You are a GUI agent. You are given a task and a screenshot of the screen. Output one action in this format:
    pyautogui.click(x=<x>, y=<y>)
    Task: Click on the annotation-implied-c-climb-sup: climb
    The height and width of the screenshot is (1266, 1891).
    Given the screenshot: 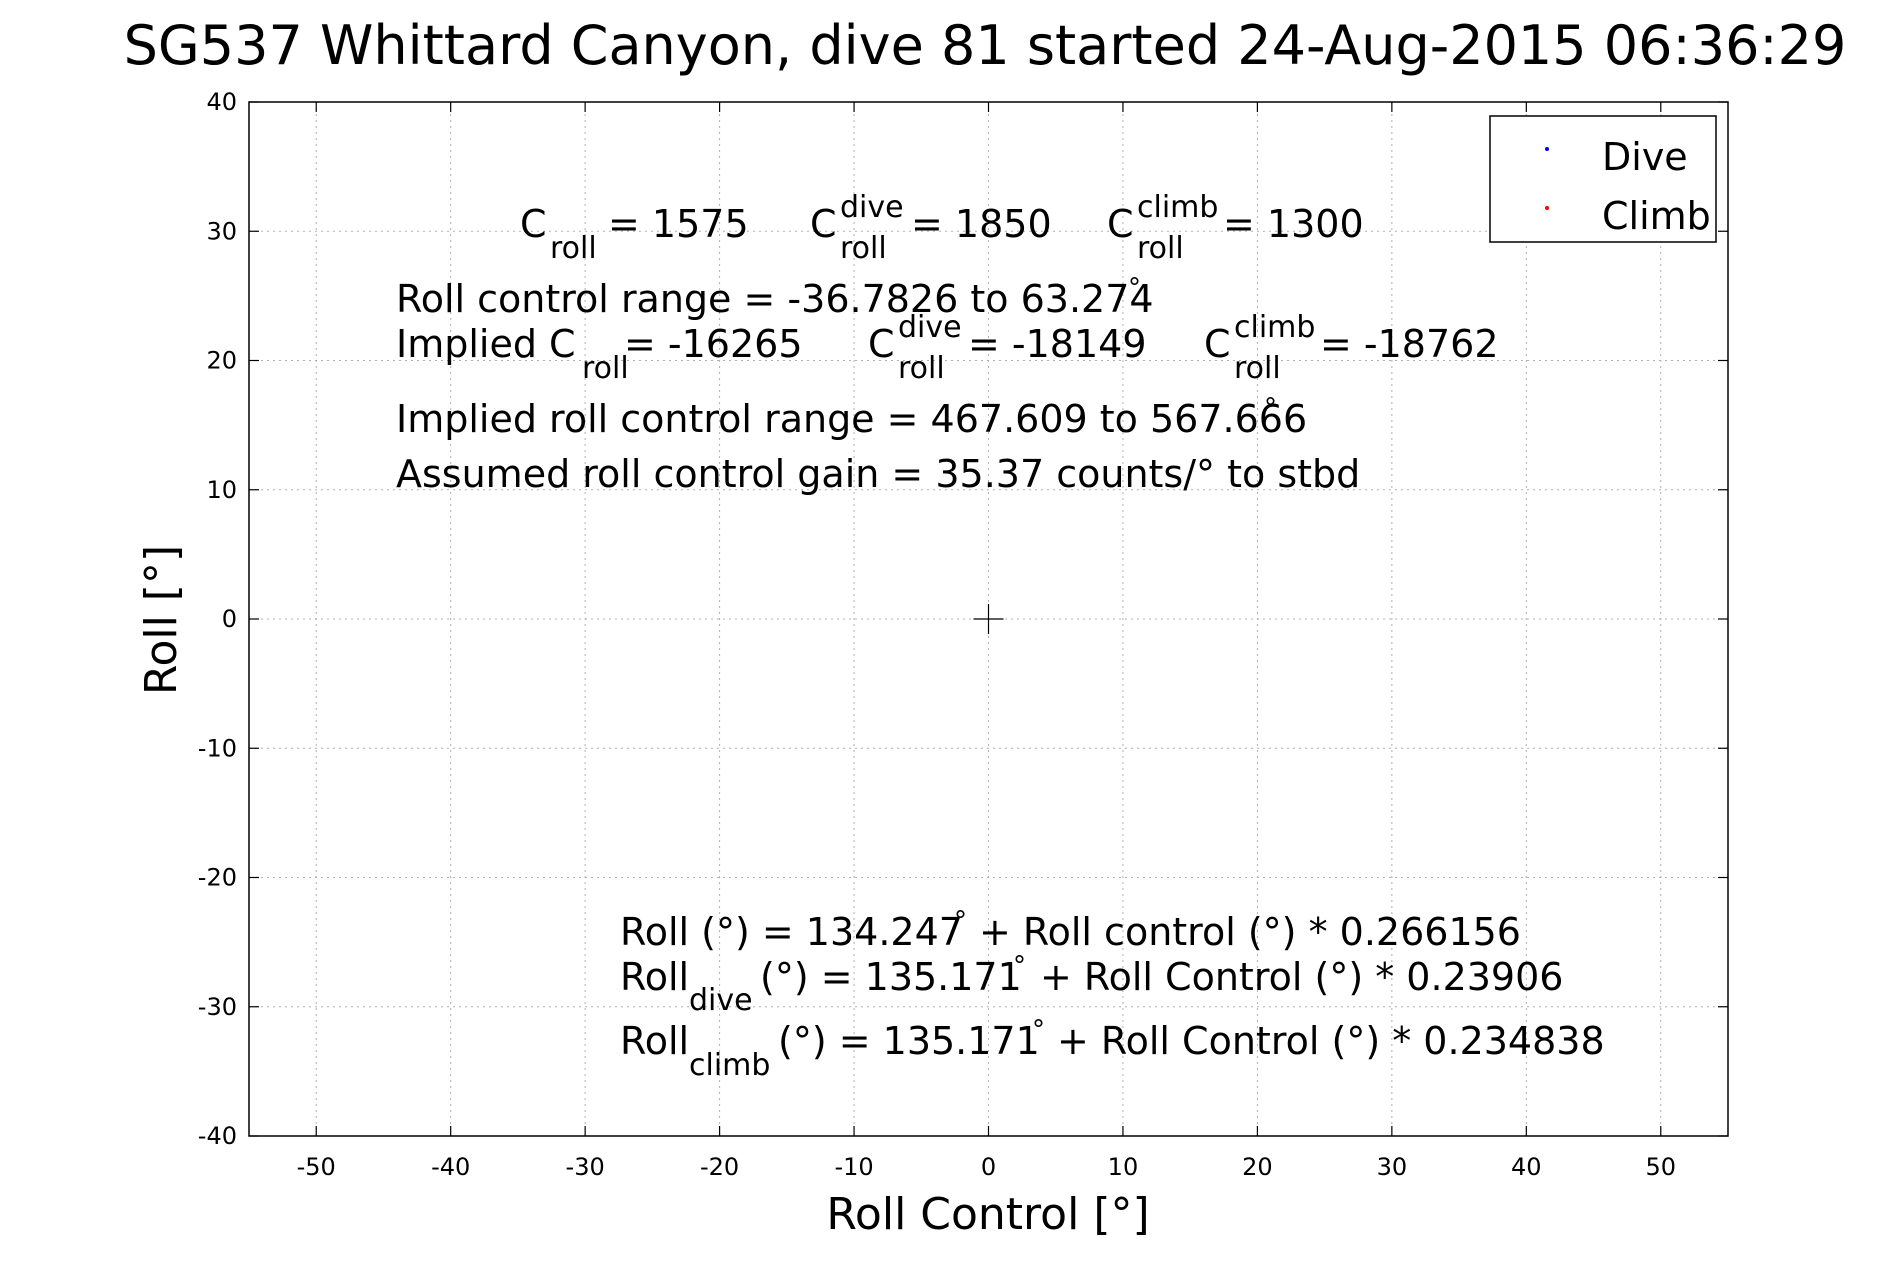 What is the action you would take?
    pyautogui.click(x=1274, y=327)
    